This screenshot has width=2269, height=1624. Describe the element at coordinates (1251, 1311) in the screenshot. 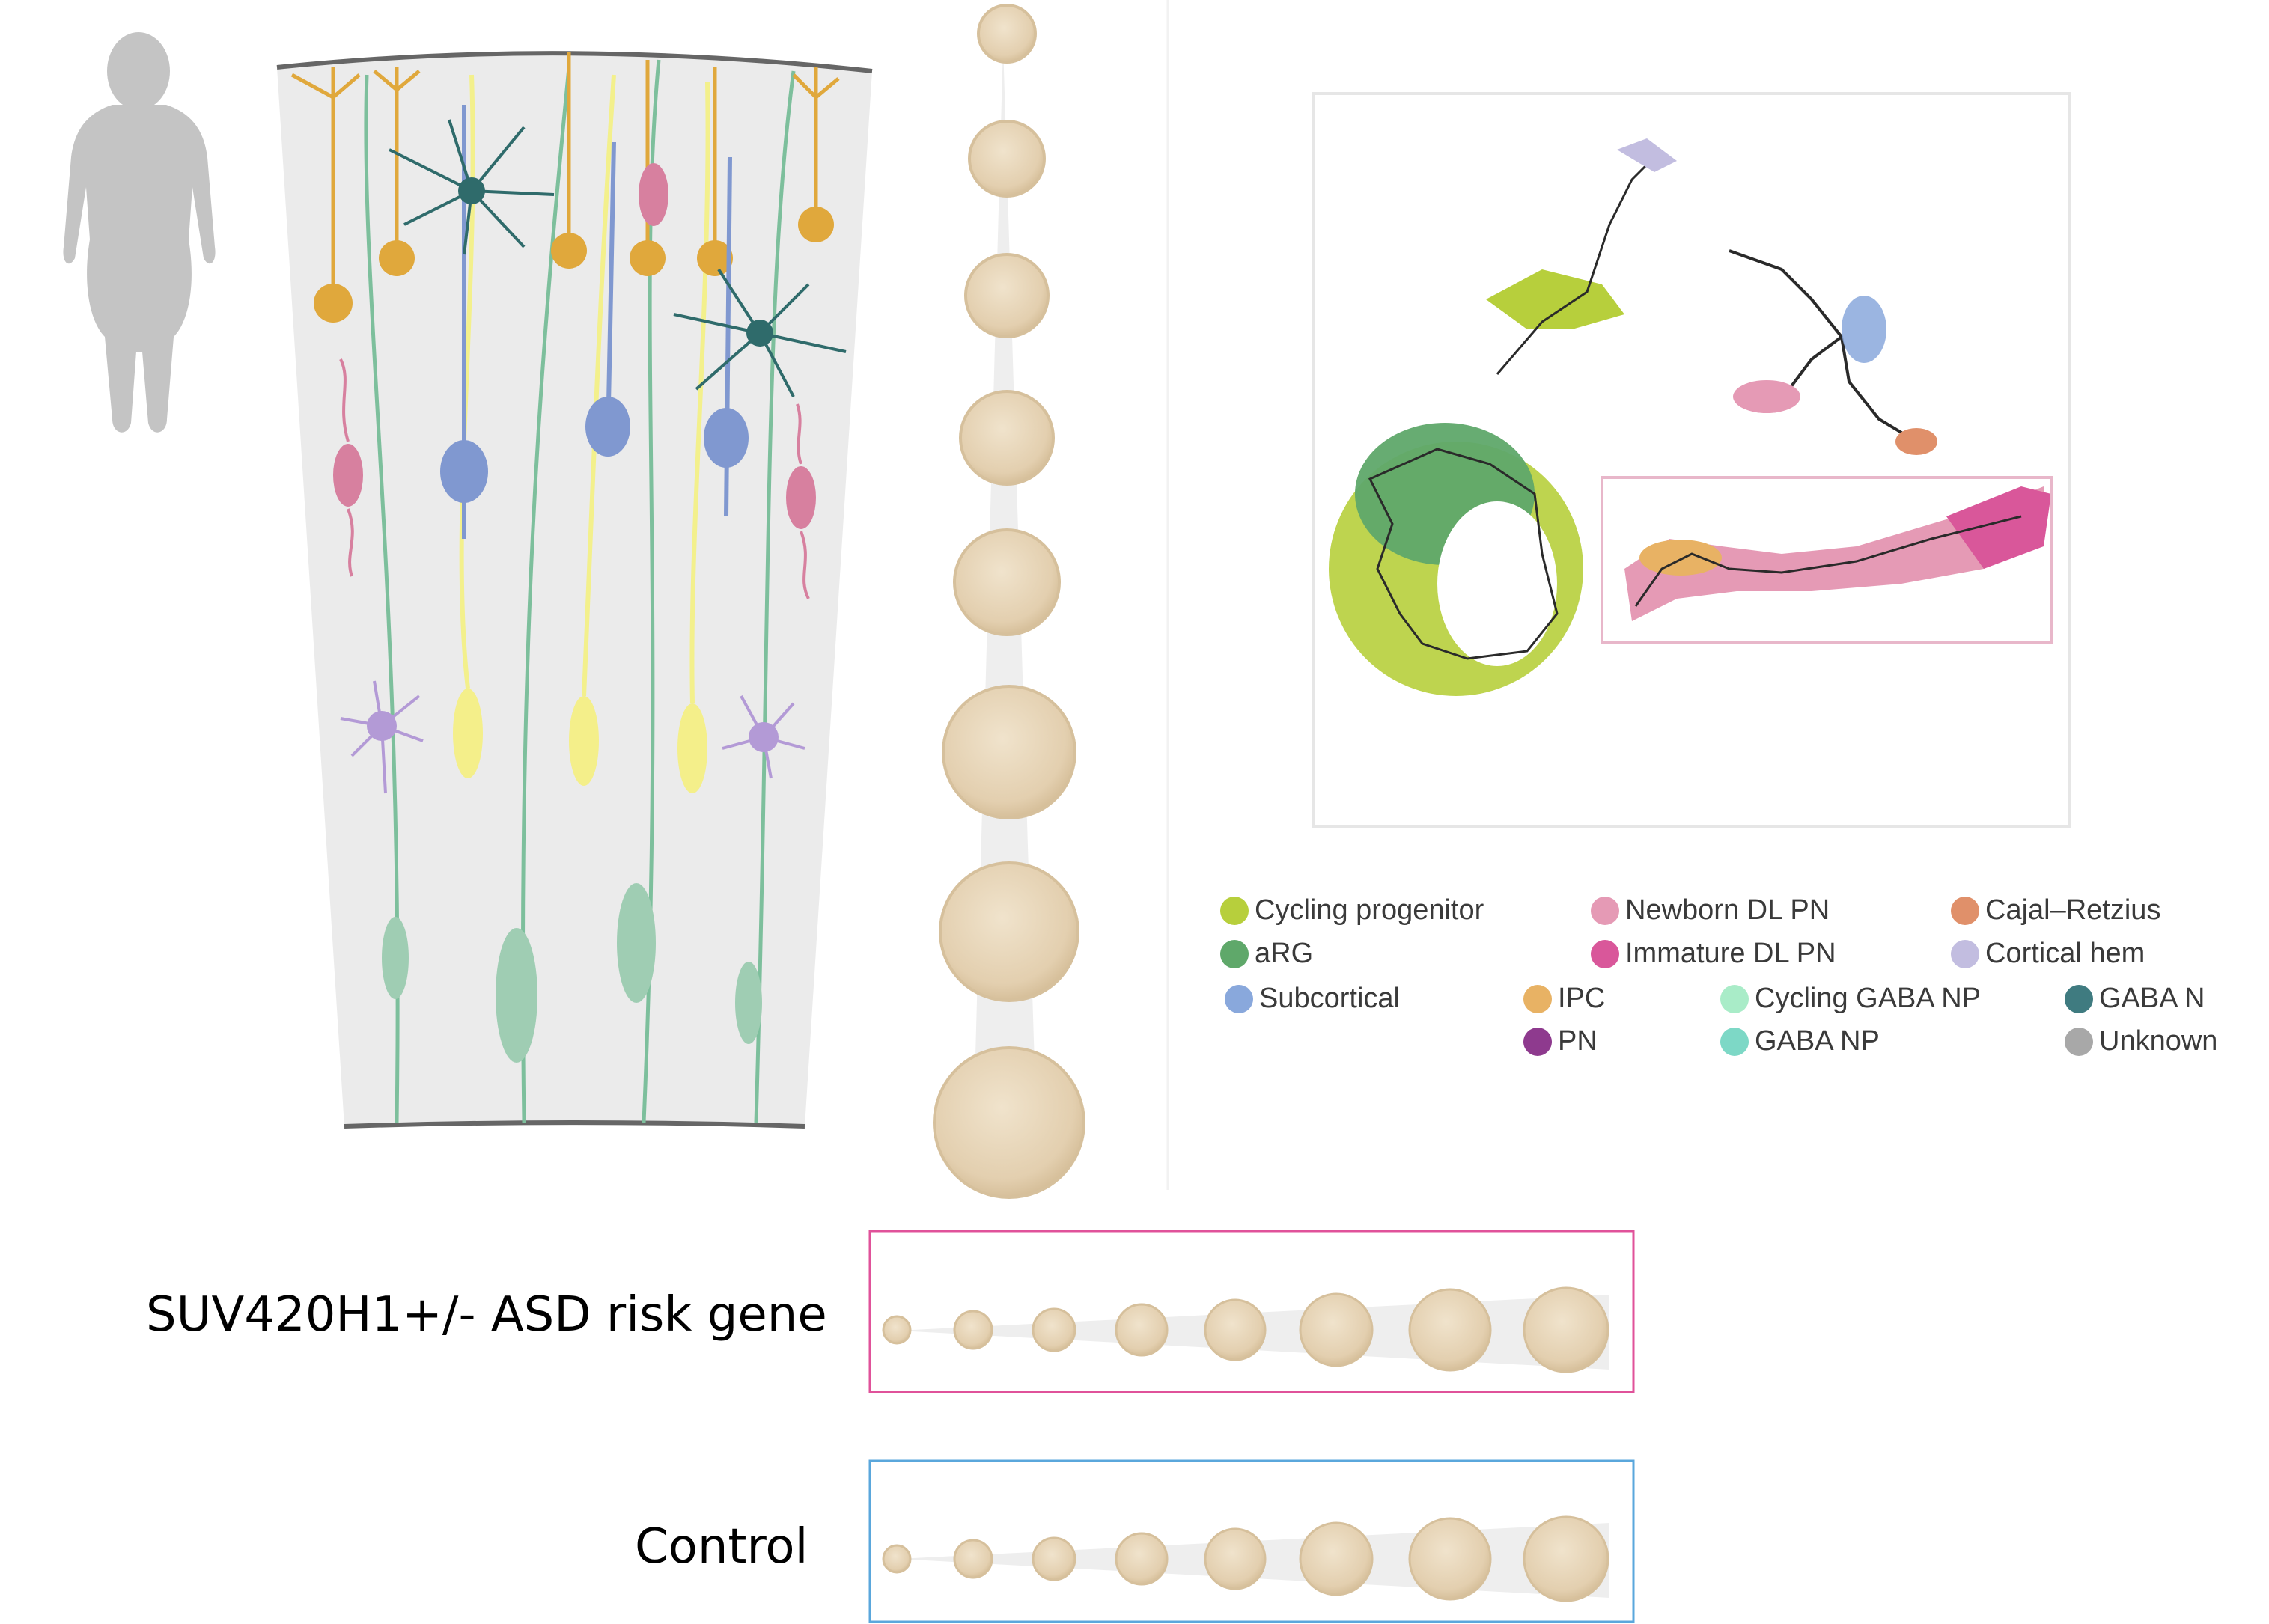

I see `asd-organoid-series` at that location.